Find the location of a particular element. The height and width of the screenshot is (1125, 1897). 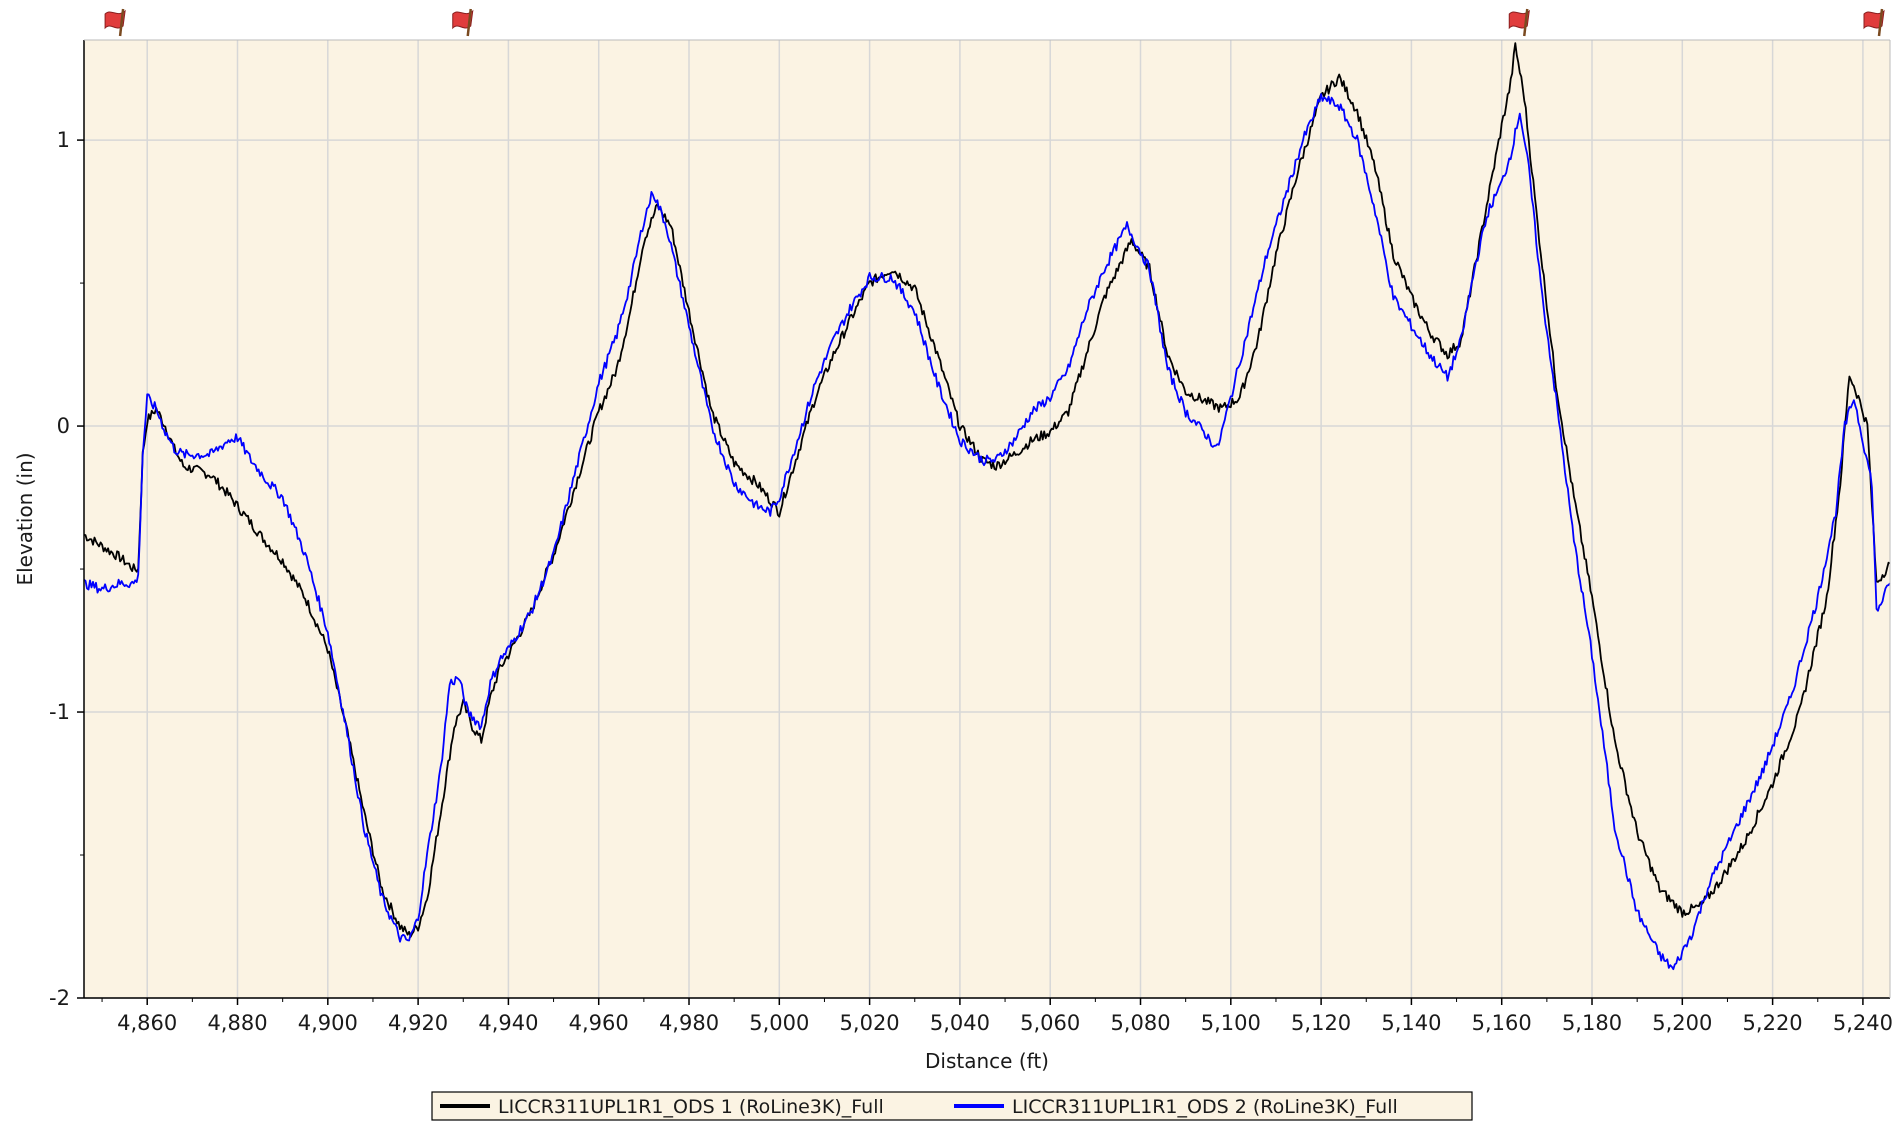

x-axis-label: Distance (ft) is located at coordinates (987, 1061).